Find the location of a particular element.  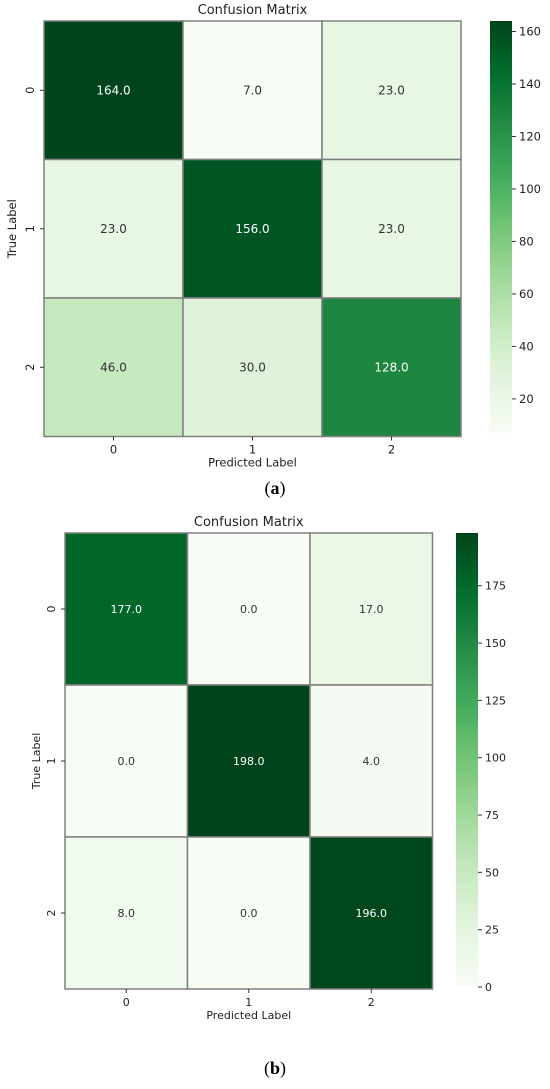

colorbar-tick-label: 160 is located at coordinates (530, 31).